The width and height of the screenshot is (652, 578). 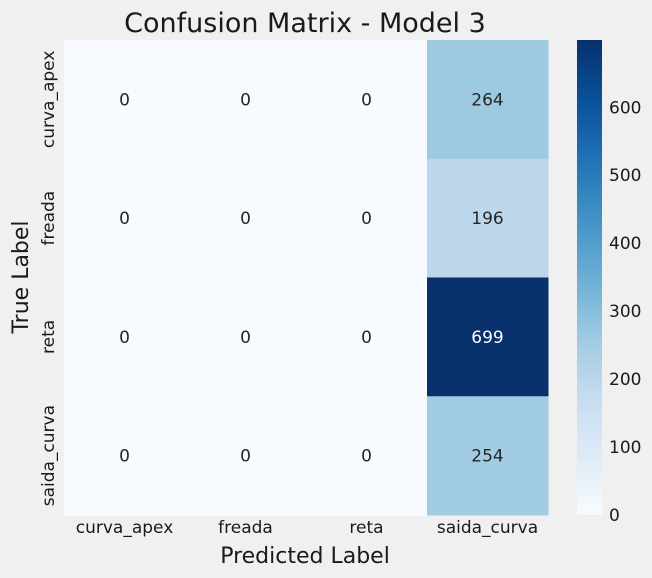 What do you see at coordinates (589, 277) in the screenshot?
I see `colorbar` at bounding box center [589, 277].